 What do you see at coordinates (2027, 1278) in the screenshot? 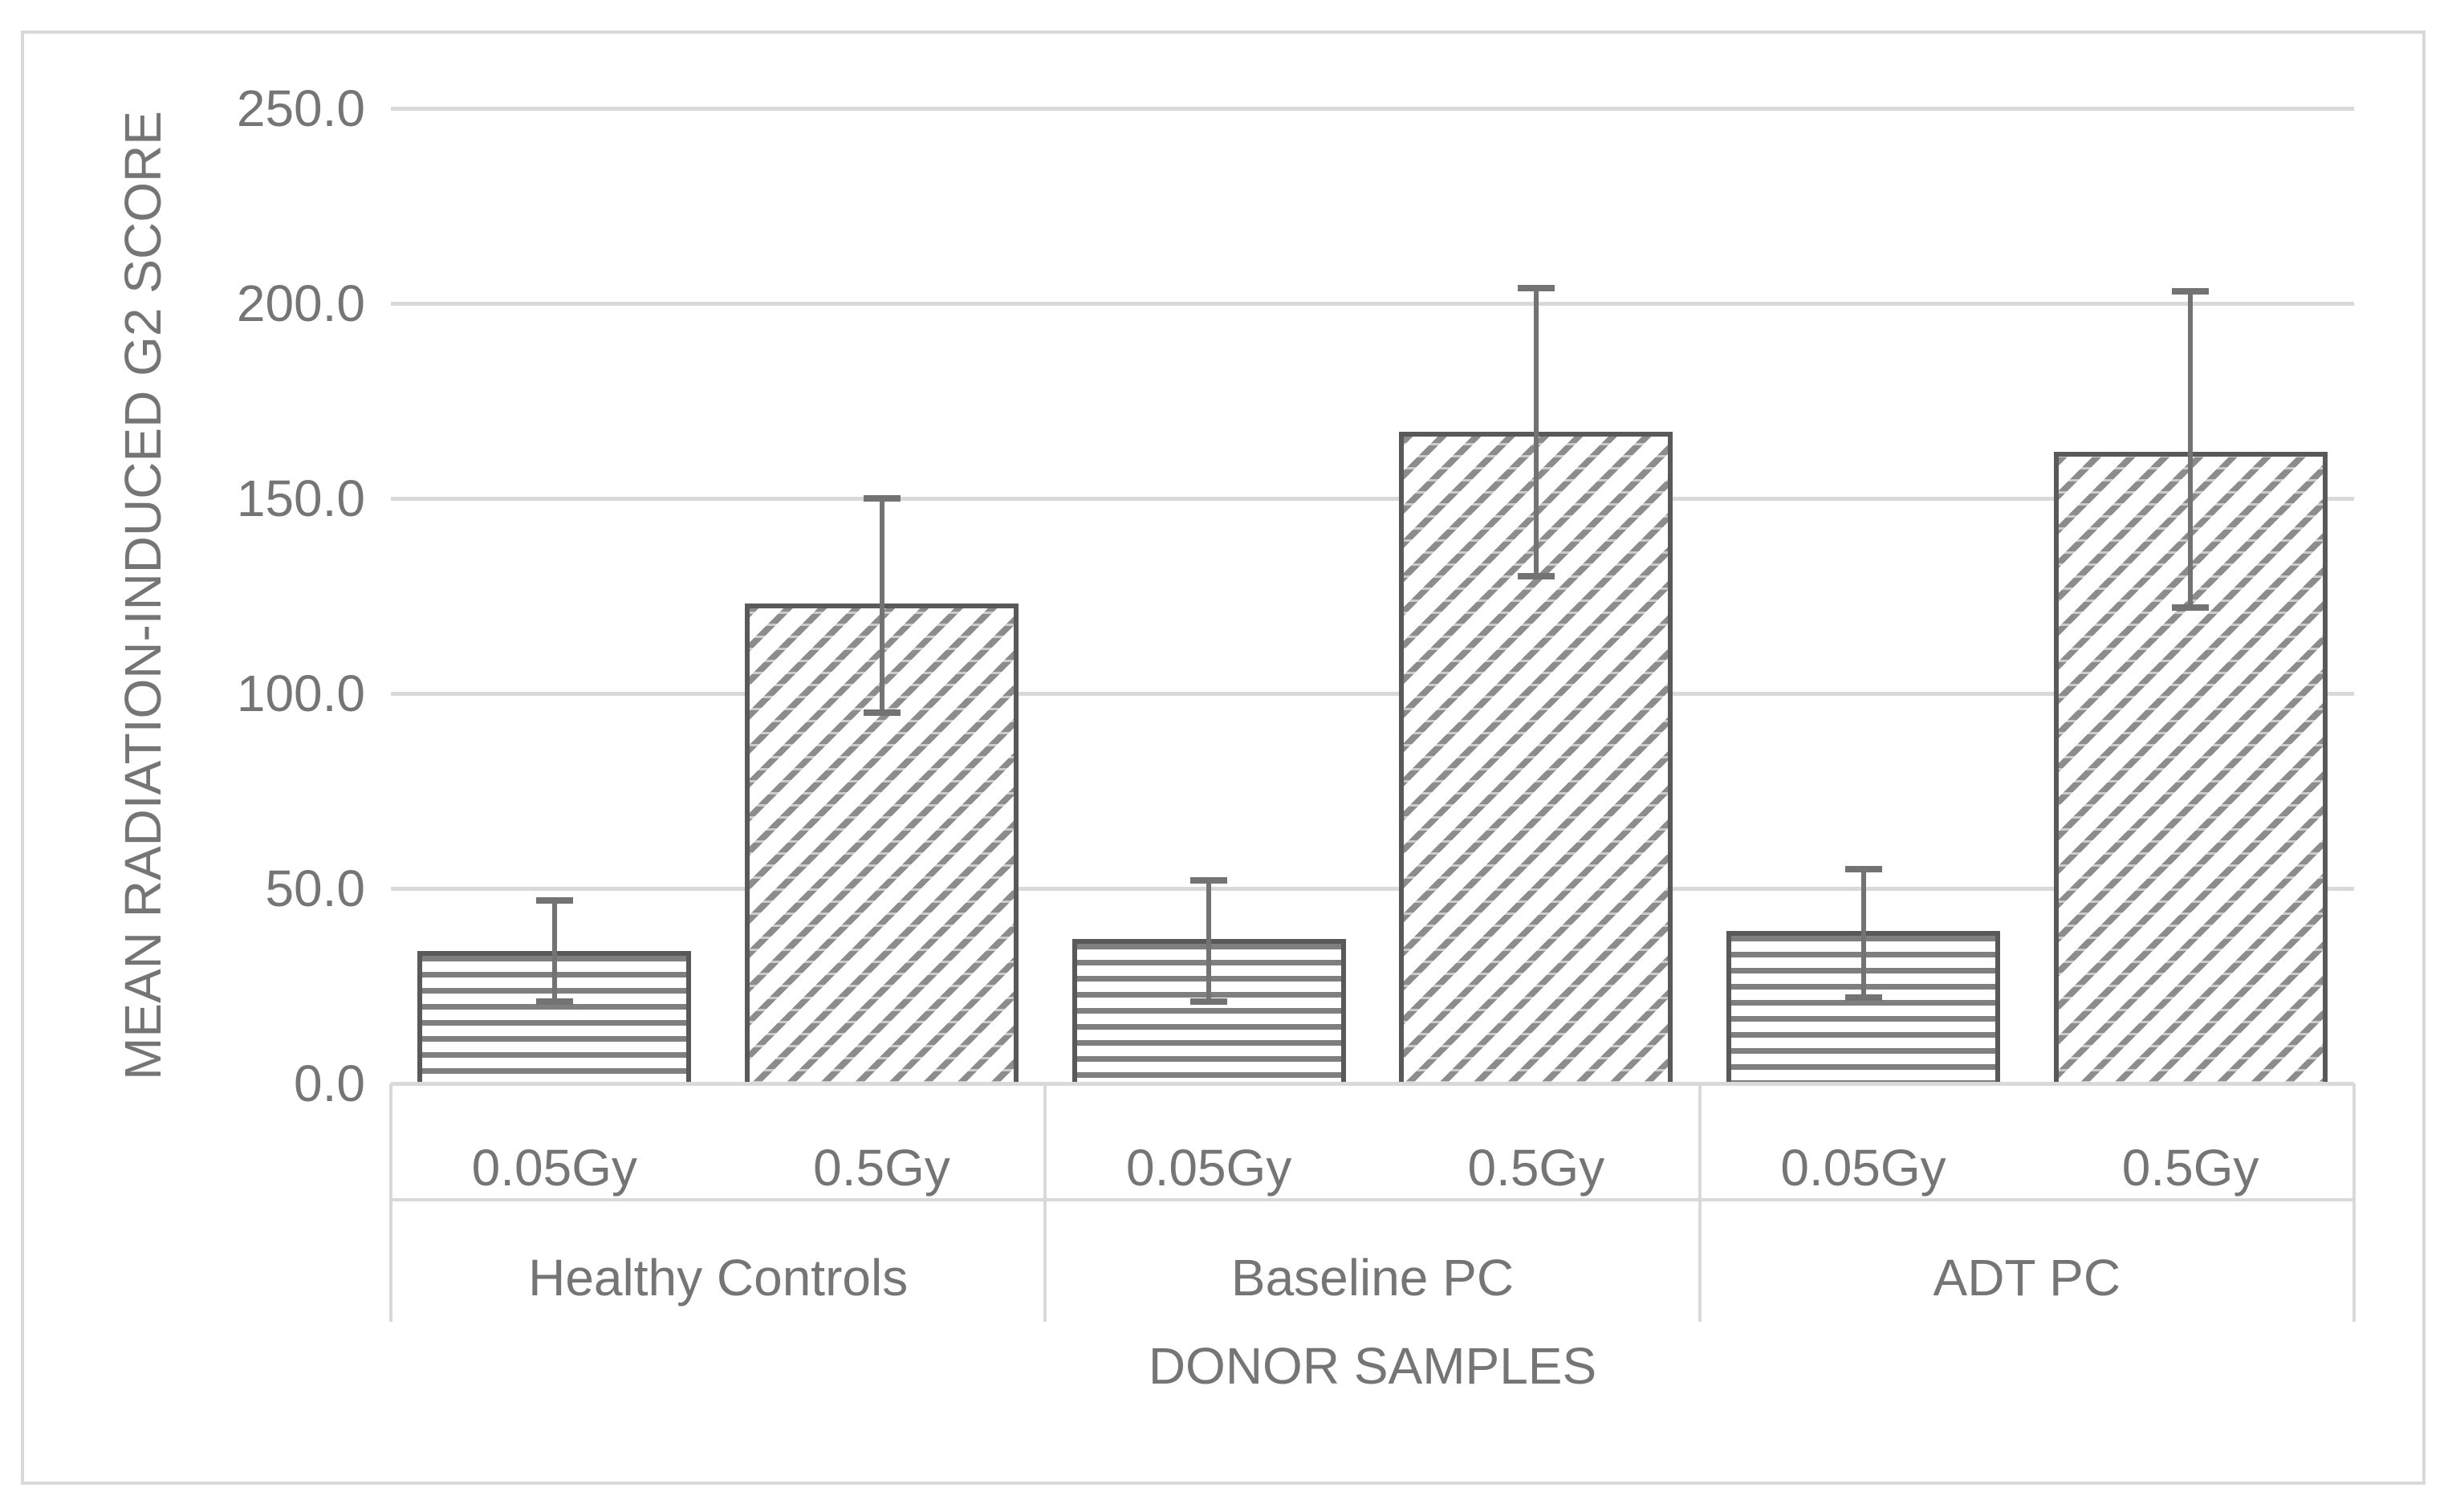
I see `x-group-label: ADT PC` at bounding box center [2027, 1278].